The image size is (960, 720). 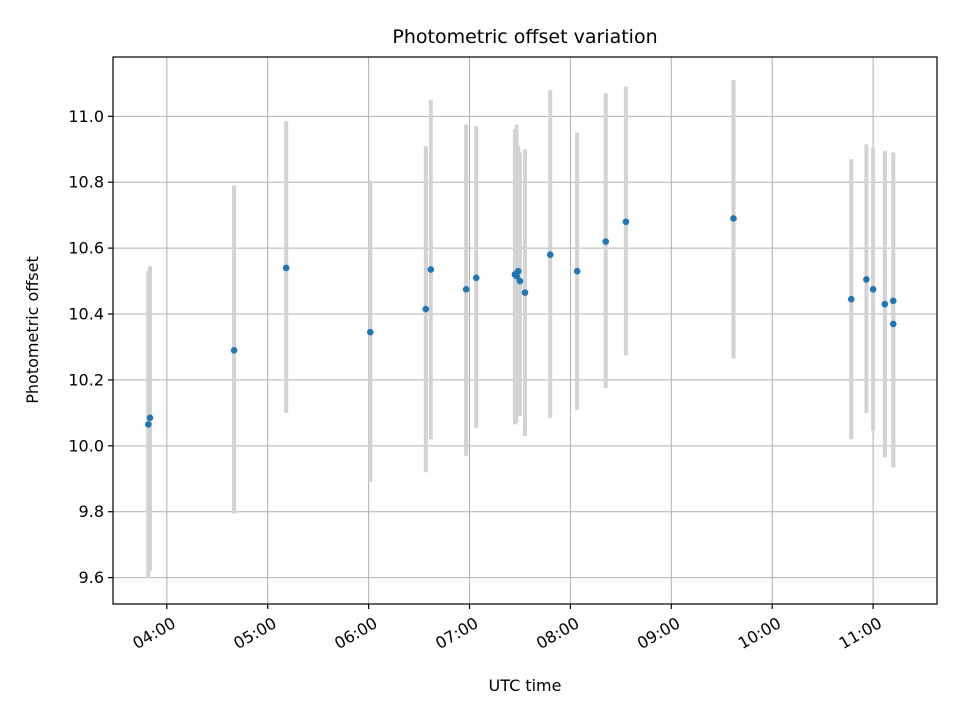 What do you see at coordinates (91, 577) in the screenshot?
I see `y-tick-label: 9.6` at bounding box center [91, 577].